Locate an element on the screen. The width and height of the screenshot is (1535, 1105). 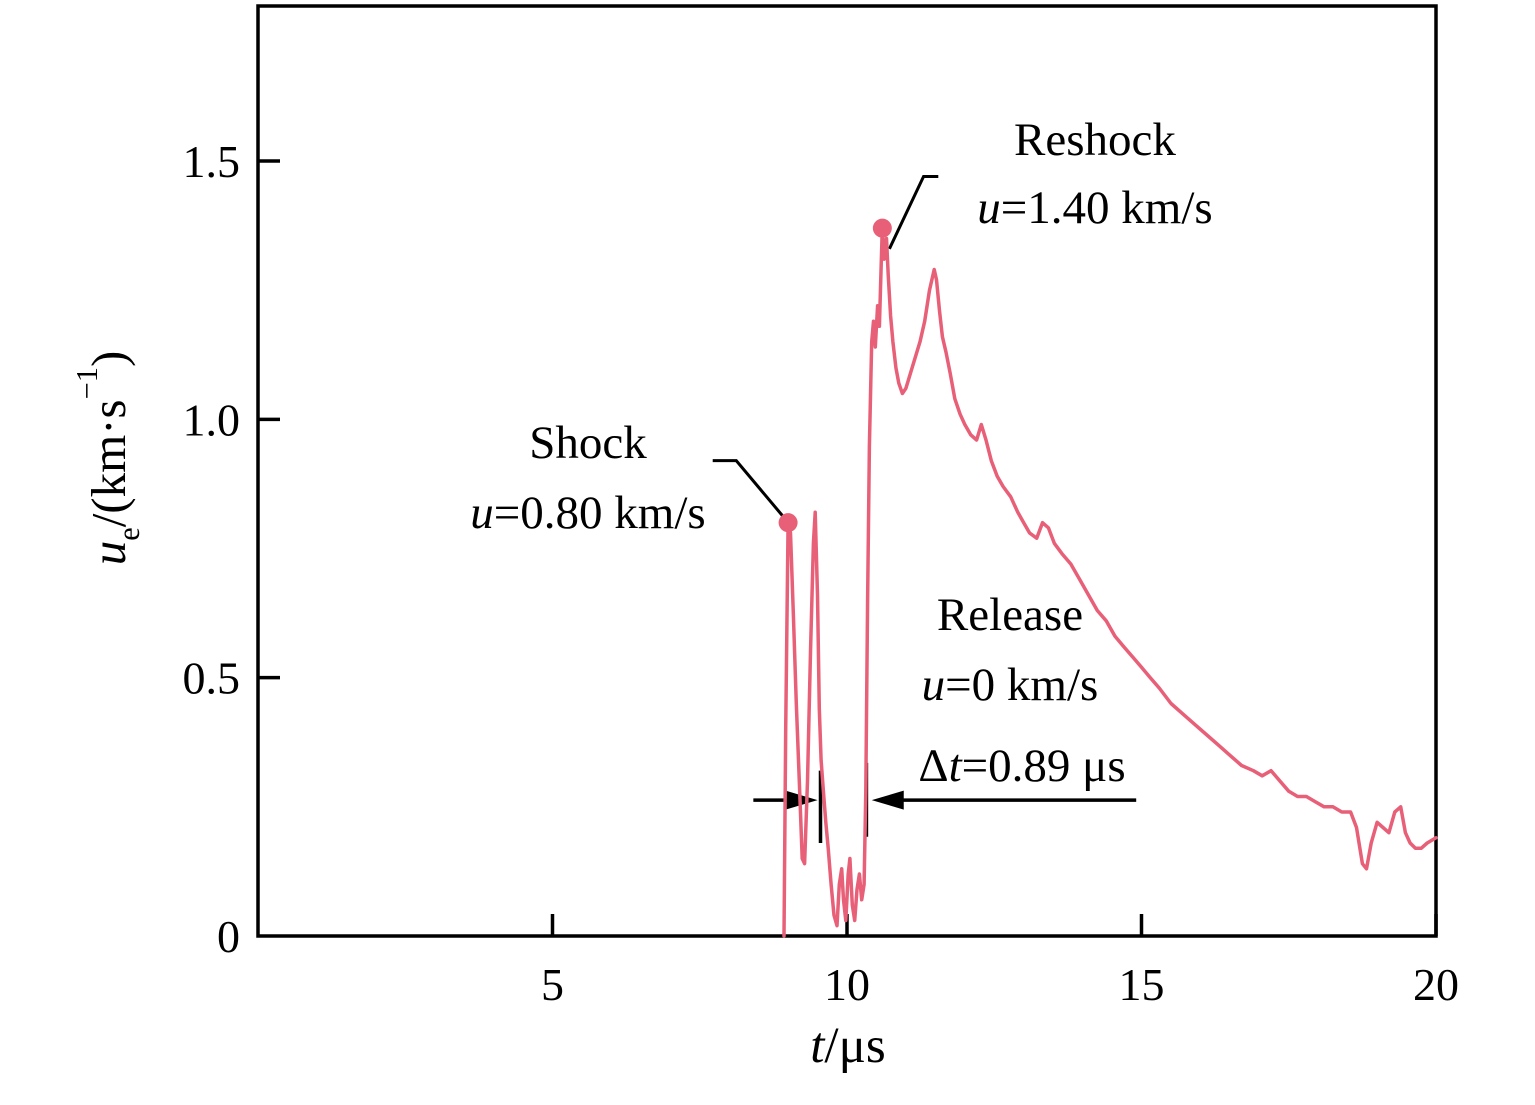
annotation-release: Release u=0 km/s is located at coordinates (1010, 650).